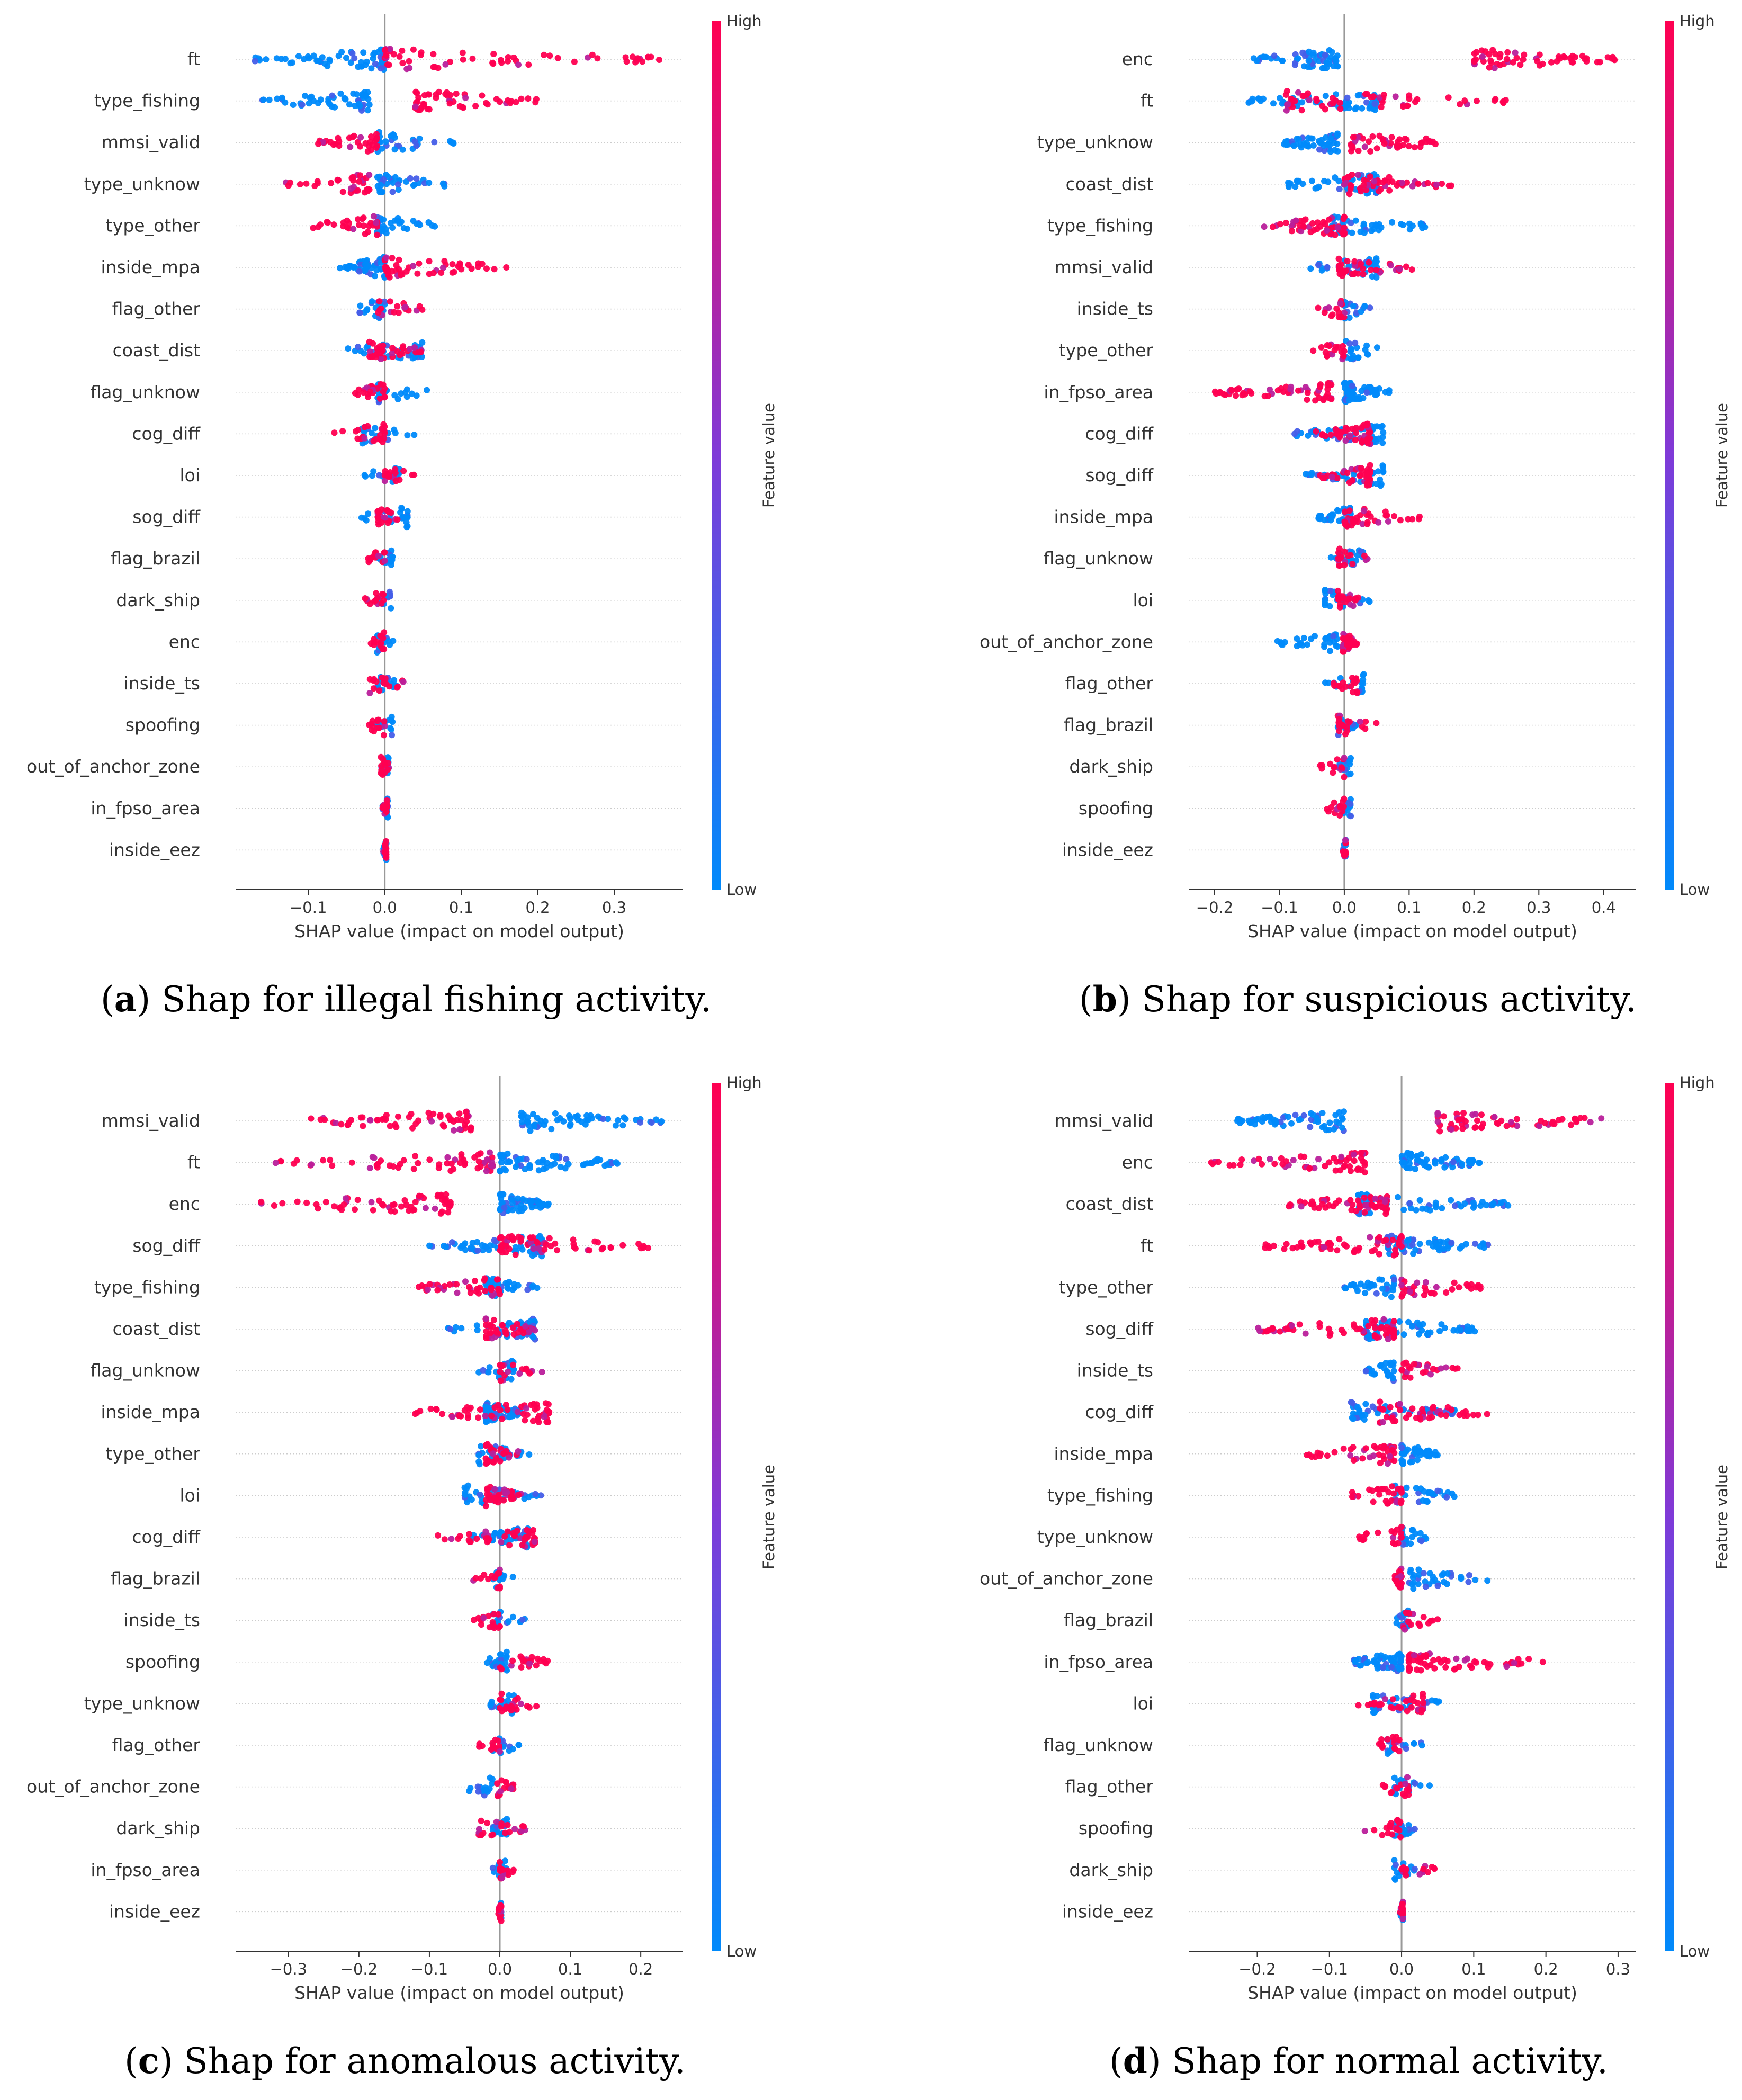 The image size is (1742, 2100). What do you see at coordinates (744, 21) in the screenshot?
I see `colorbar-high-label: High` at bounding box center [744, 21].